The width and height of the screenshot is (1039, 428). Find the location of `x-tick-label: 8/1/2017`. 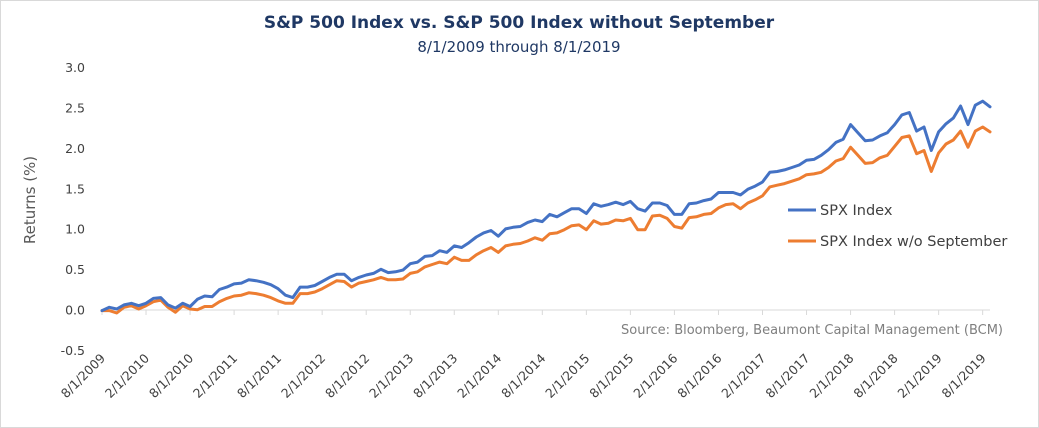

x-tick-label: 8/1/2017 is located at coordinates (787, 376).